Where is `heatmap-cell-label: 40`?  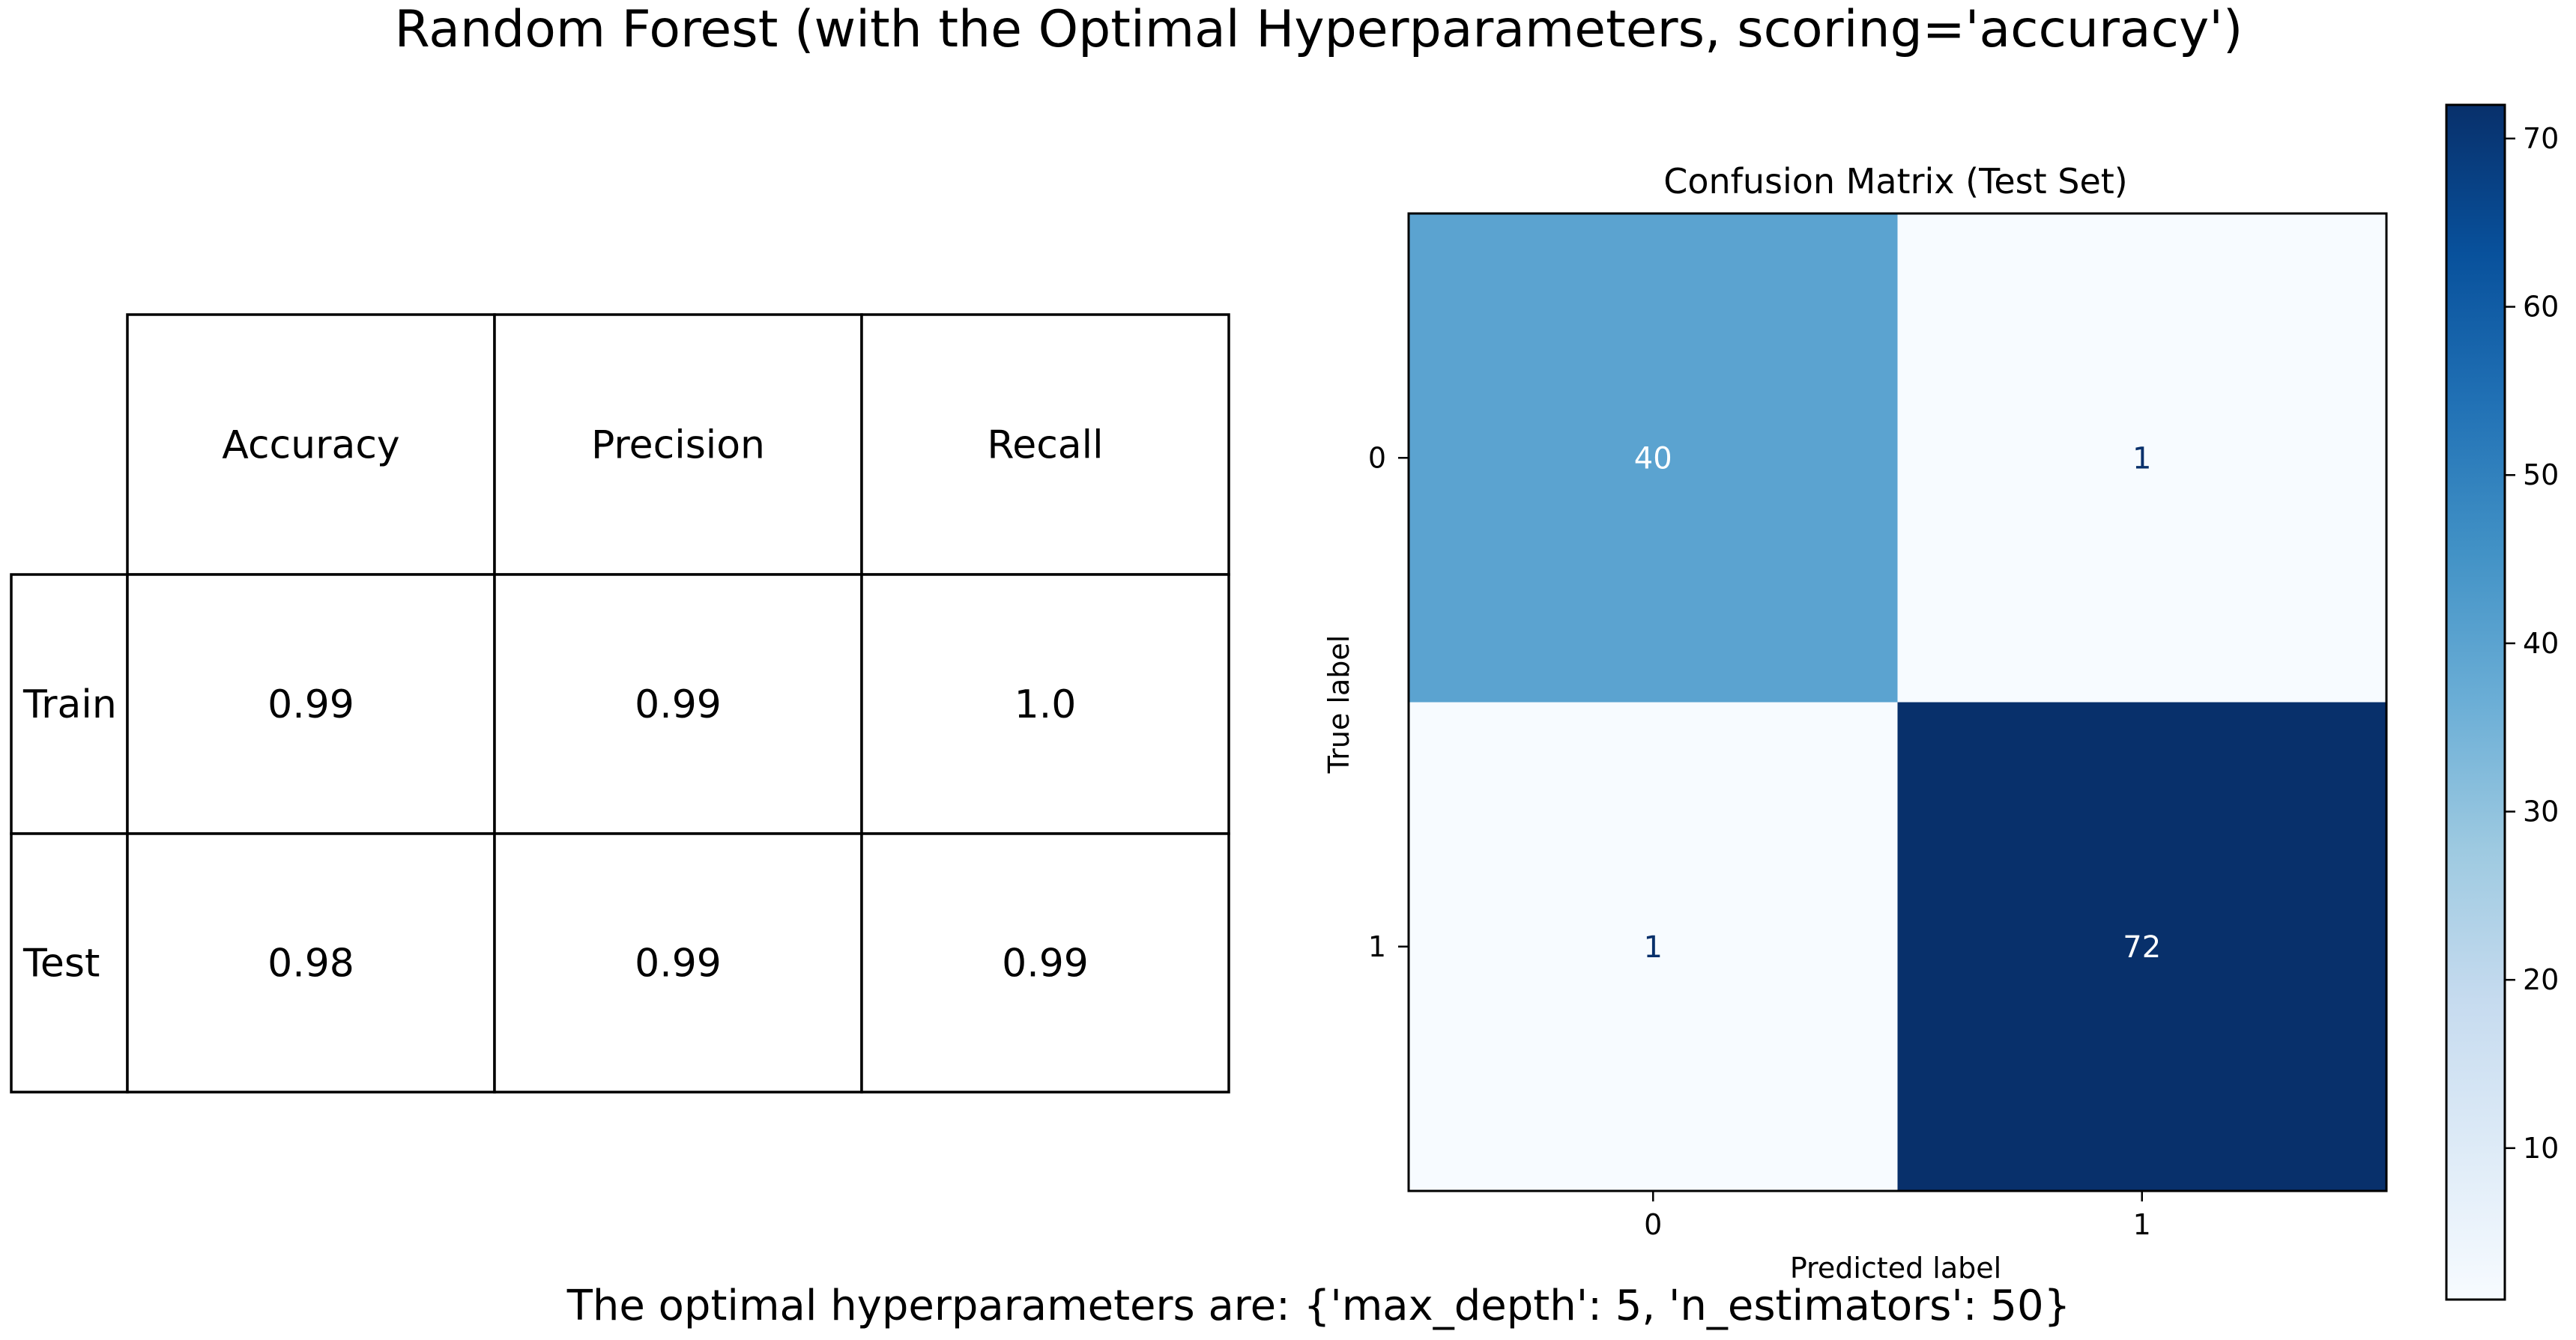
heatmap-cell-label: 40 is located at coordinates (1653, 459).